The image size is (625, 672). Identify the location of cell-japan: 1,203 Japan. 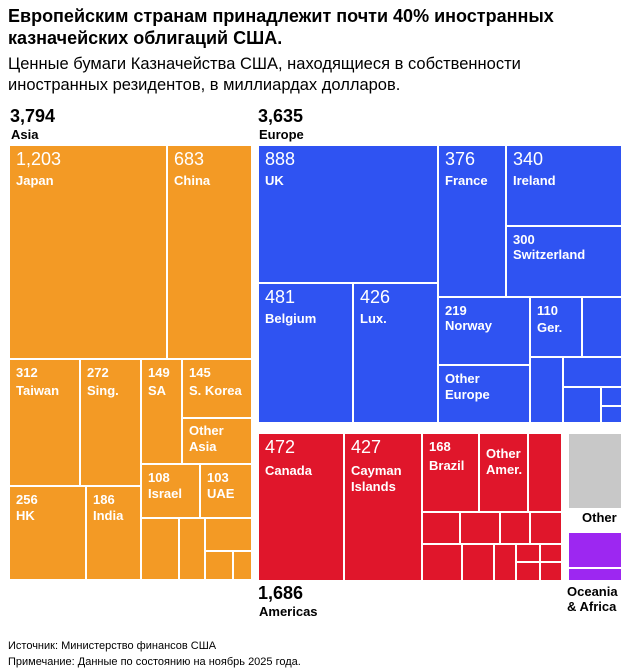
(88, 252).